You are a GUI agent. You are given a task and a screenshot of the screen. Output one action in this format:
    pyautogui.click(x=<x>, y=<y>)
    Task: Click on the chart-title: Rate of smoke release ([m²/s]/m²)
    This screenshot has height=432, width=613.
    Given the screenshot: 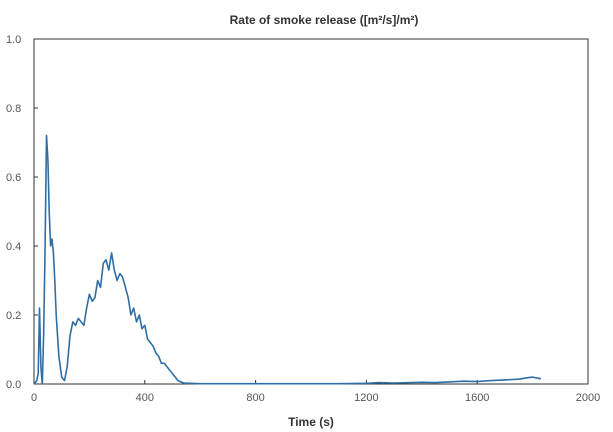 What is the action you would take?
    pyautogui.click(x=324, y=20)
    